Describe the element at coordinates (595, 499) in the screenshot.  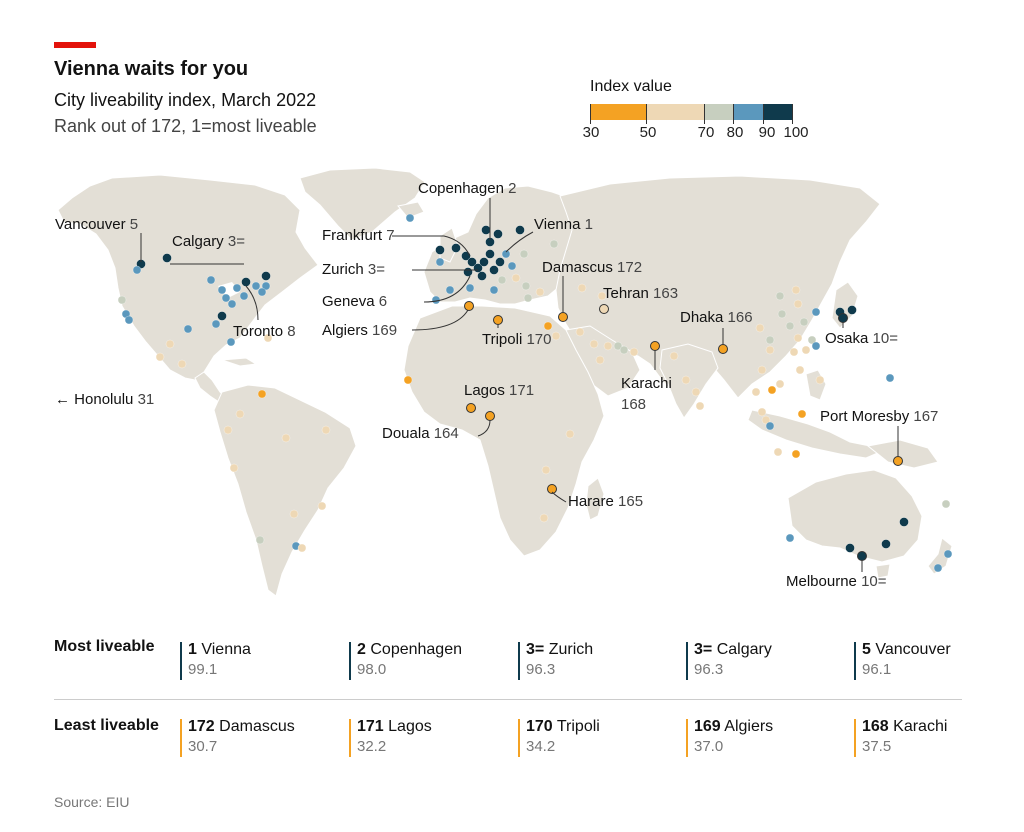
I see `land-madagascar` at that location.